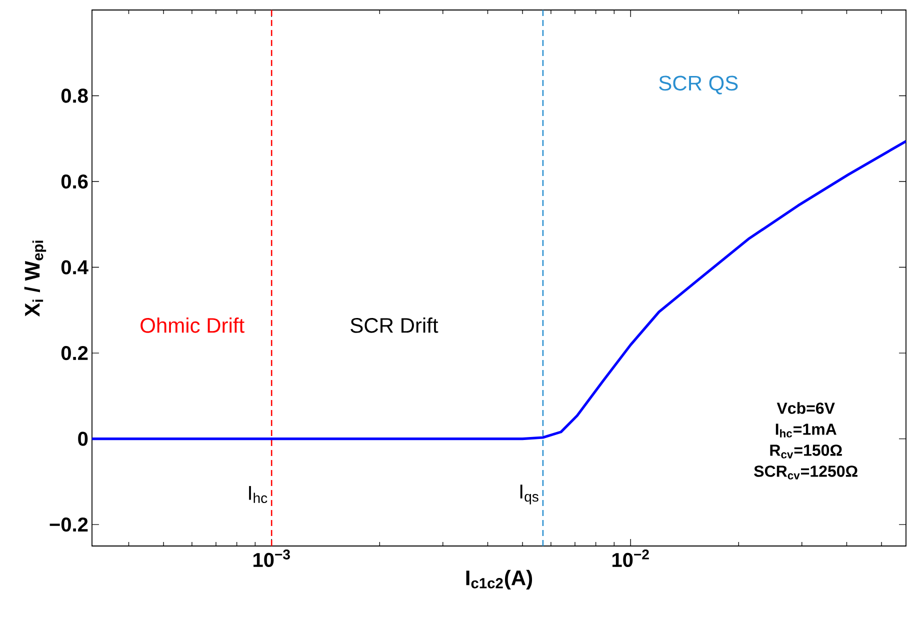 The height and width of the screenshot is (633, 908). Describe the element at coordinates (630, 559) in the screenshot. I see `x-tick-label: 10$^{−2}$` at that location.